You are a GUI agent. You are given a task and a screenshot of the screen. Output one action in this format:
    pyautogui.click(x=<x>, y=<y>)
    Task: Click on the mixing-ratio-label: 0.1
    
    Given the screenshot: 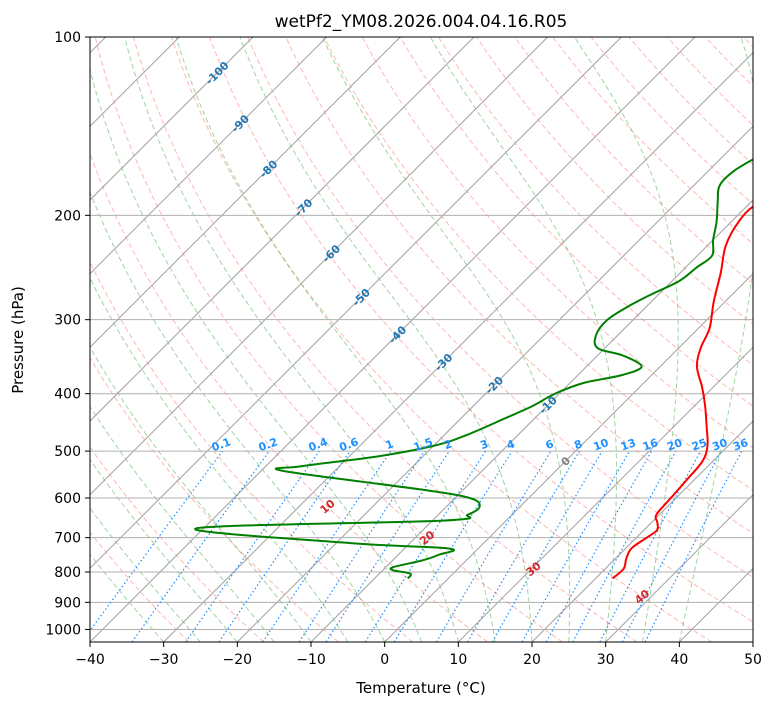 What is the action you would take?
    pyautogui.click(x=221, y=444)
    